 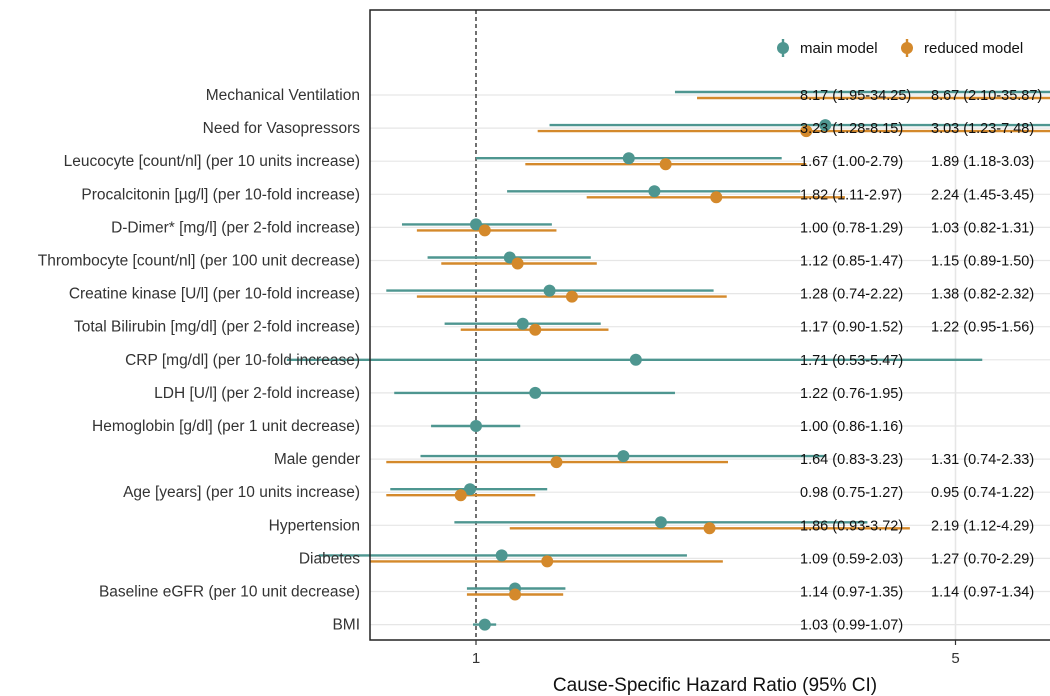 I want to click on hr-text-main: 1.71 (0.53-5.47), so click(x=851, y=361).